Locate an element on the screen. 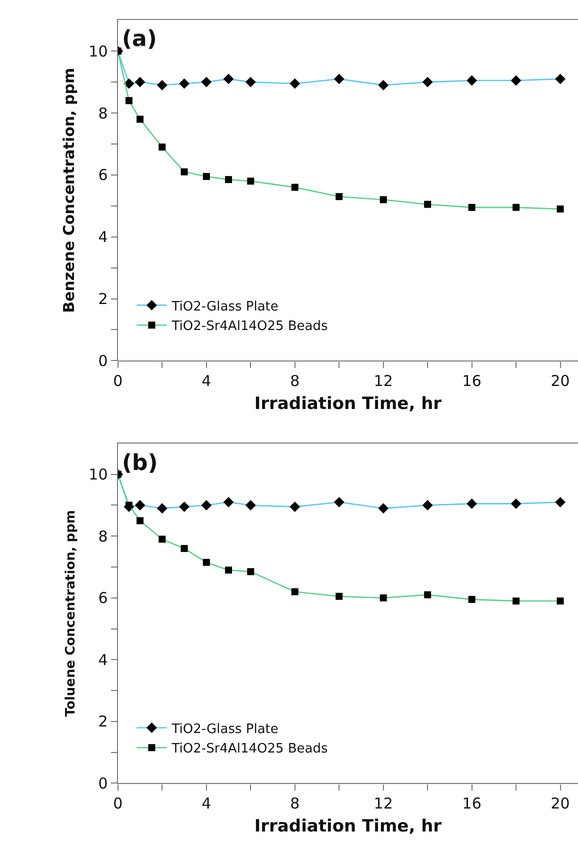 Image resolution: width=578 pixels, height=865 pixels. chart-title: (b) is located at coordinates (140, 463).